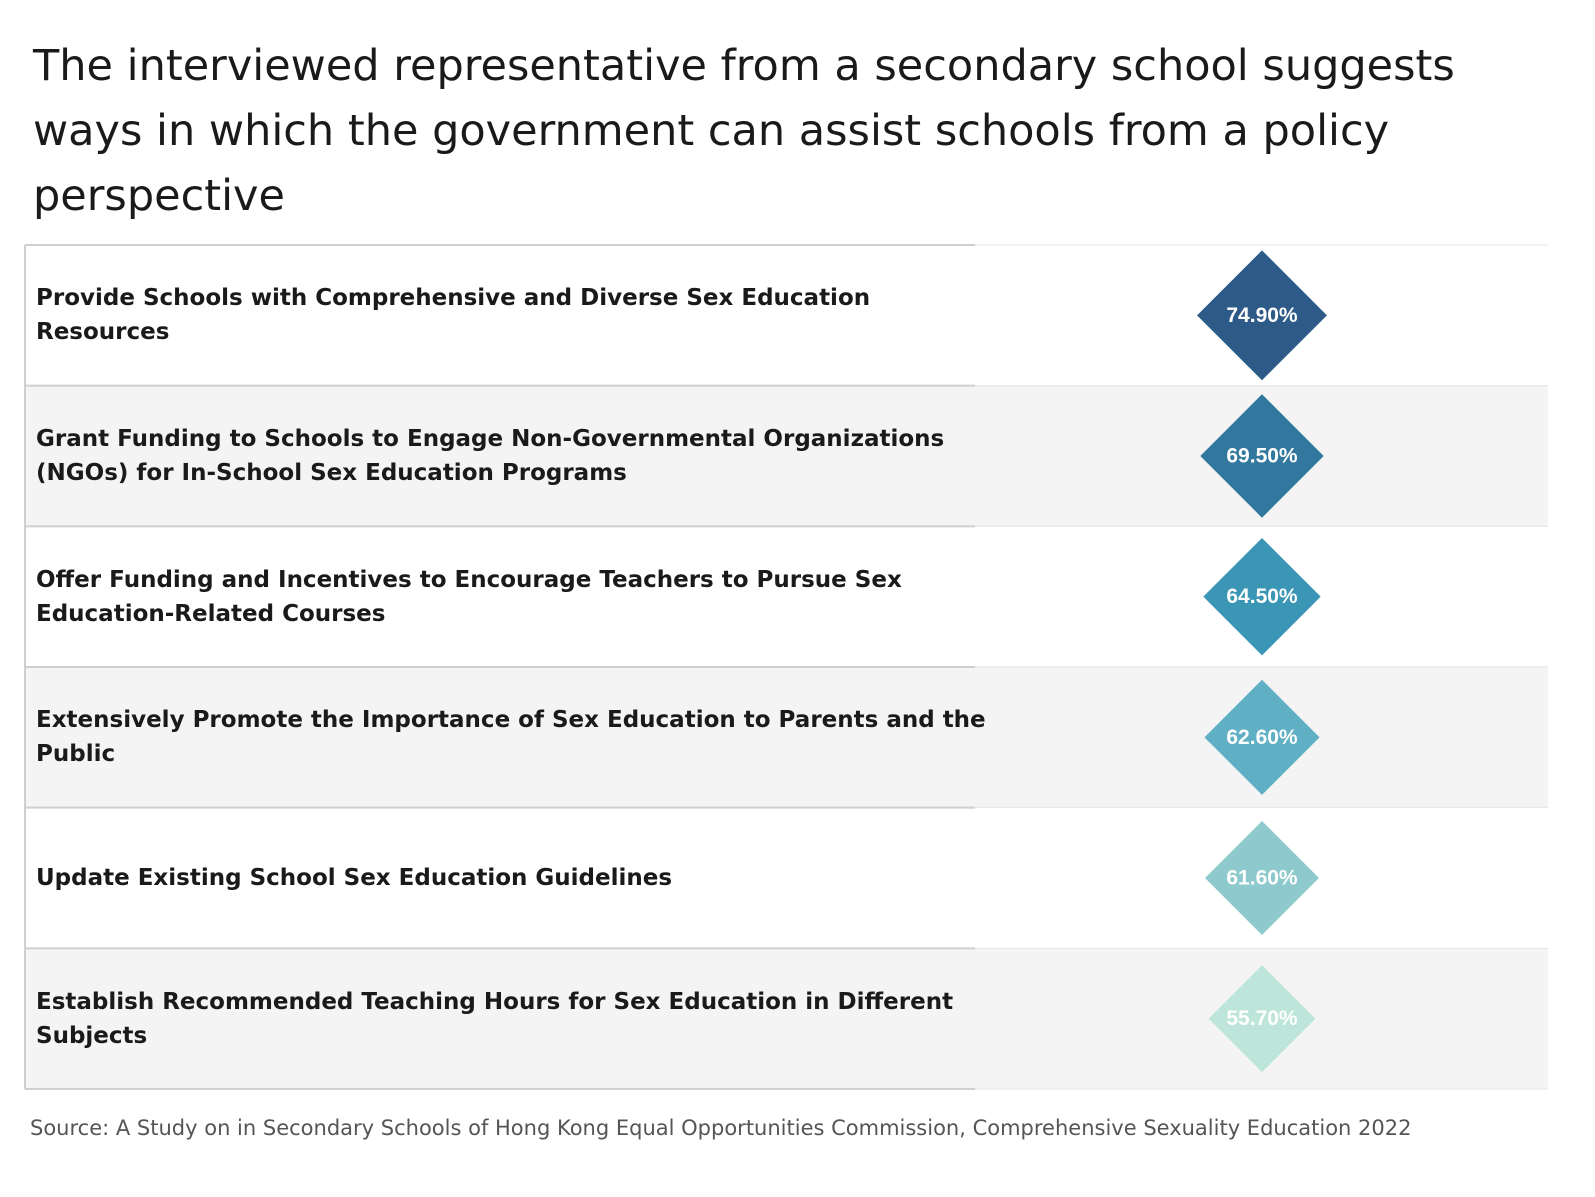 The height and width of the screenshot is (1197, 1595). I want to click on value-label: 61.60%, so click(1262, 878).